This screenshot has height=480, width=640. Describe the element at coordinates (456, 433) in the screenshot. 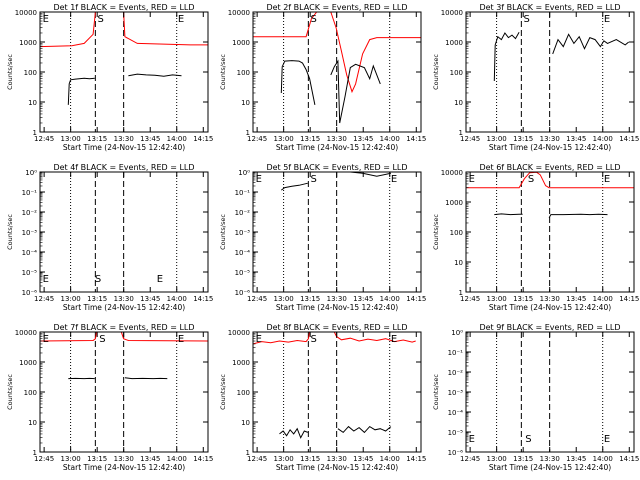

I see `y-tick-label: 10⁻⁵` at that location.